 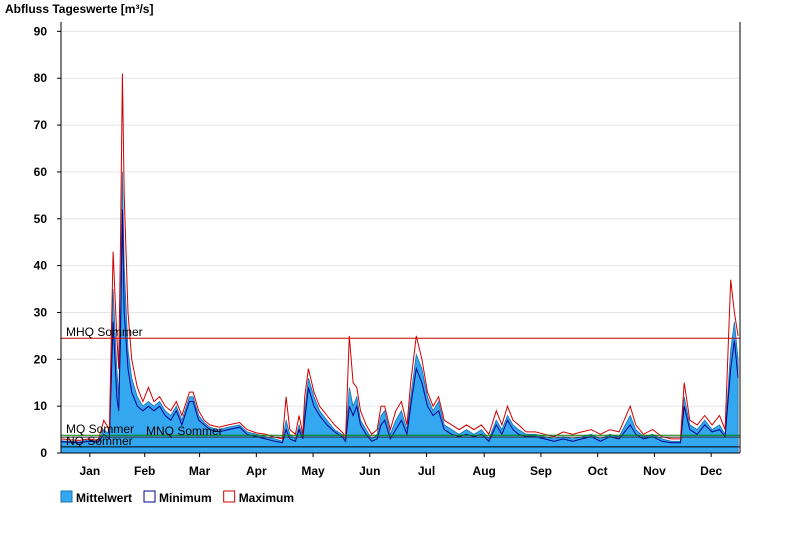 What do you see at coordinates (426, 471) in the screenshot?
I see `x-tick-label: Jul` at bounding box center [426, 471].